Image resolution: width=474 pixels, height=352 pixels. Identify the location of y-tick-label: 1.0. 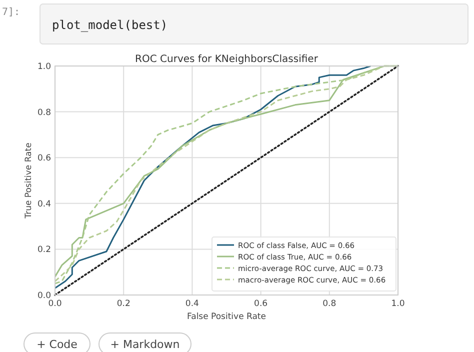
(44, 67).